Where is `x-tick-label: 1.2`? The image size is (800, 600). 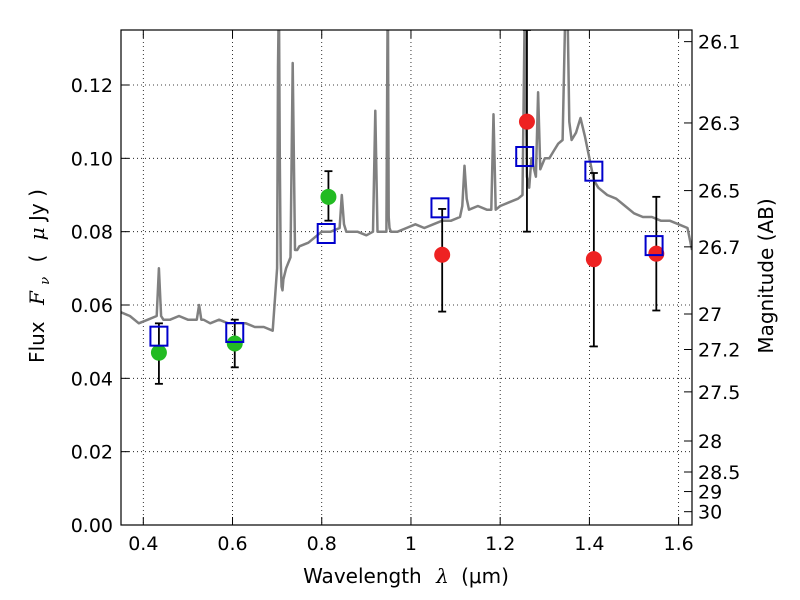
x-tick-label: 1.2 is located at coordinates (500, 544).